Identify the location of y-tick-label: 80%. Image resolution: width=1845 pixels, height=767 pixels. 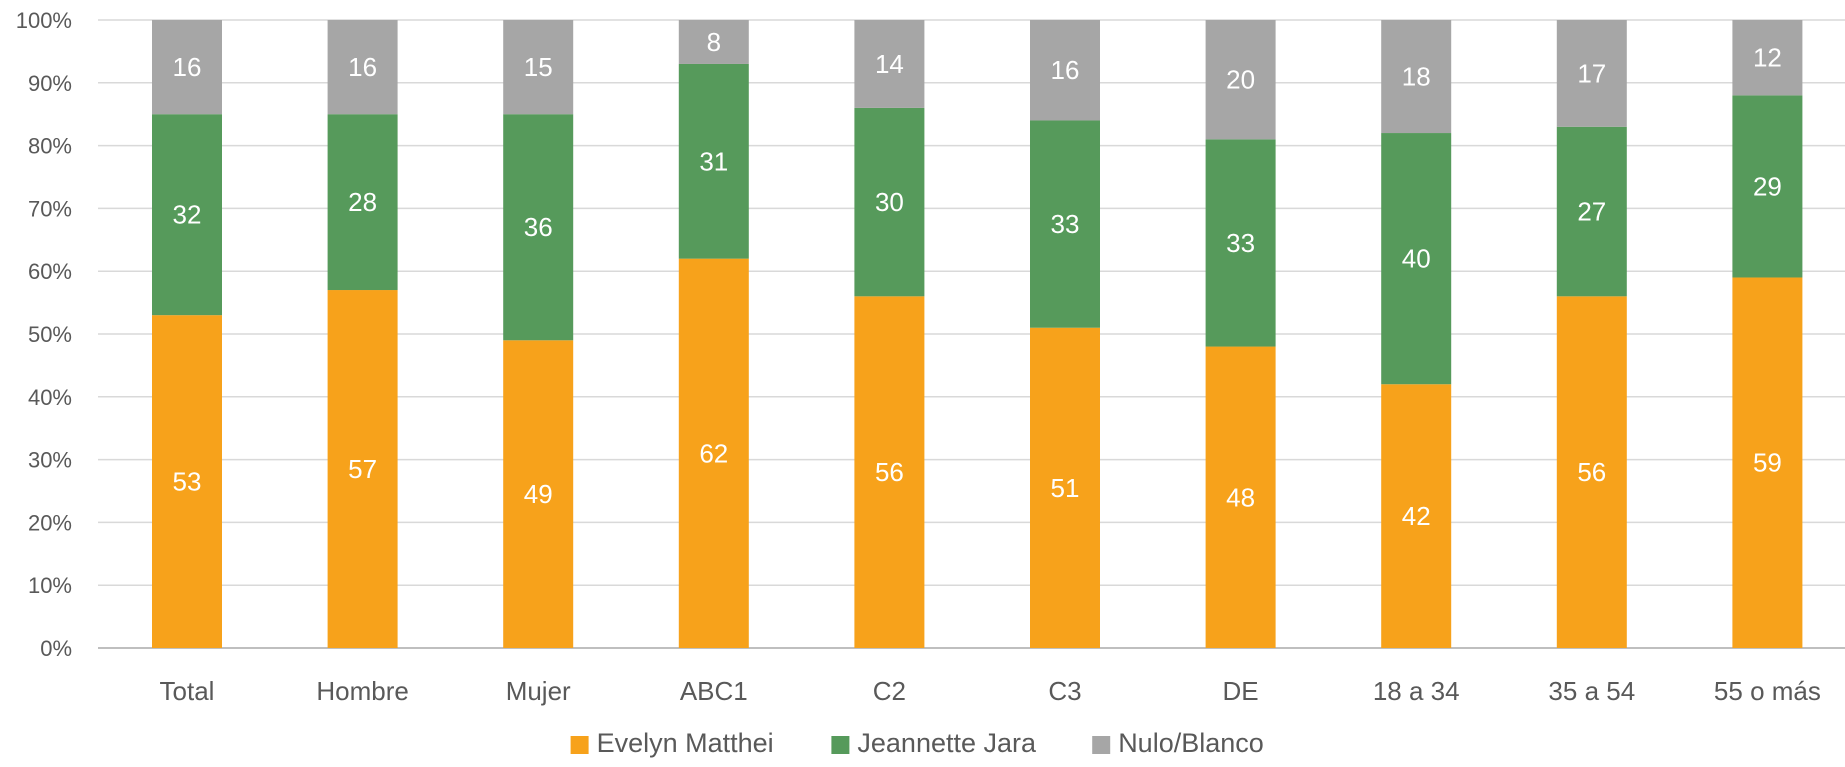
(50, 146).